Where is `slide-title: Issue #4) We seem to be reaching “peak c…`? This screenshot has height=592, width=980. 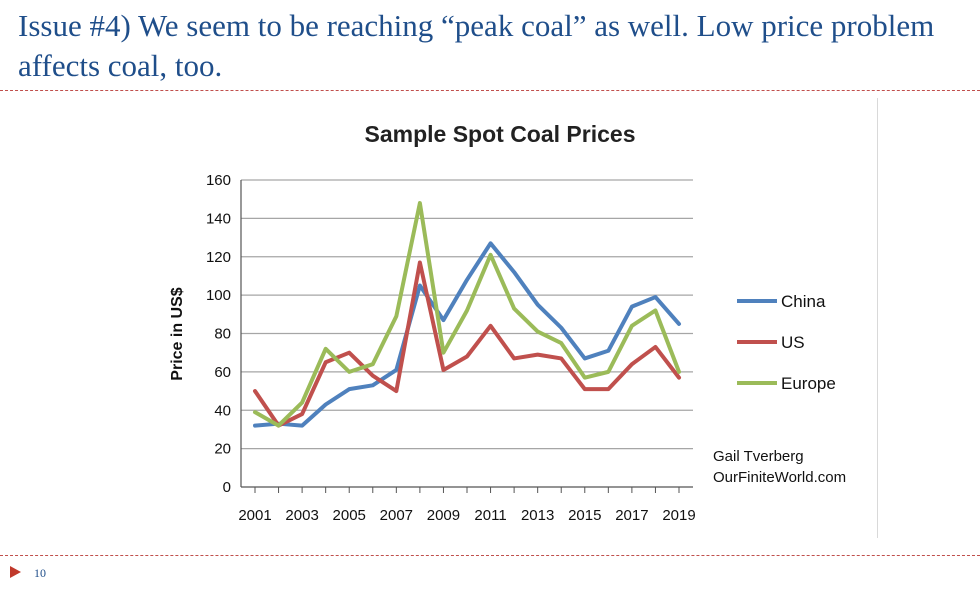
slide-title: Issue #4) We seem to be reaching “peak c… is located at coordinates (476, 45).